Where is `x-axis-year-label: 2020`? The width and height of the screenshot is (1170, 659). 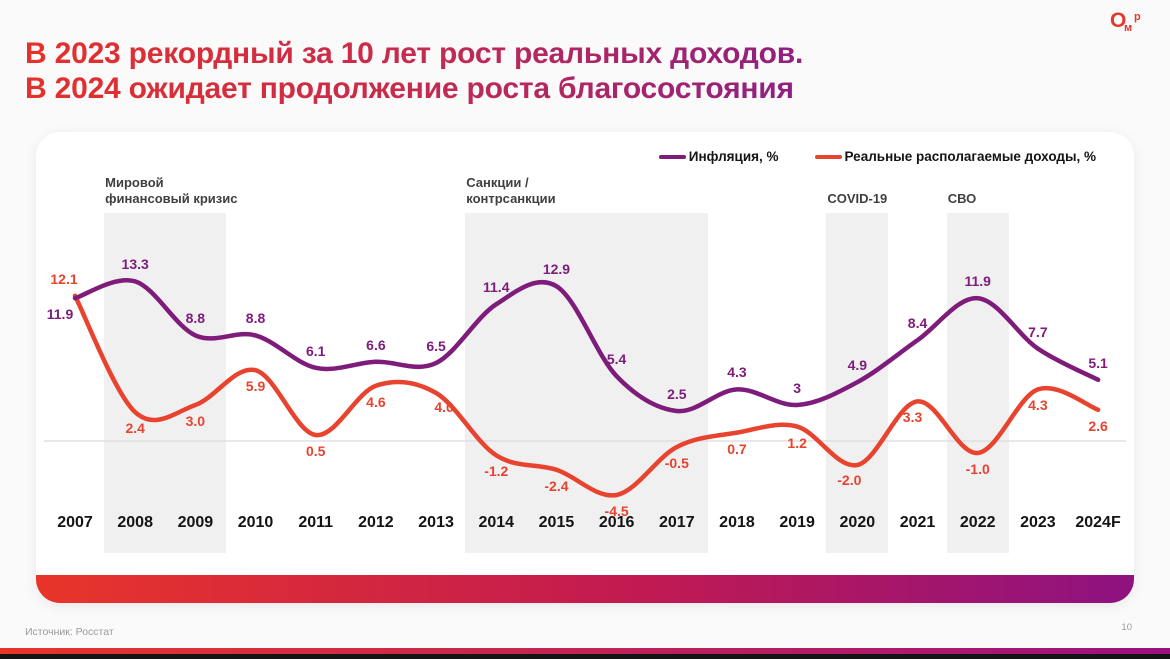
x-axis-year-label: 2020 is located at coordinates (857, 522).